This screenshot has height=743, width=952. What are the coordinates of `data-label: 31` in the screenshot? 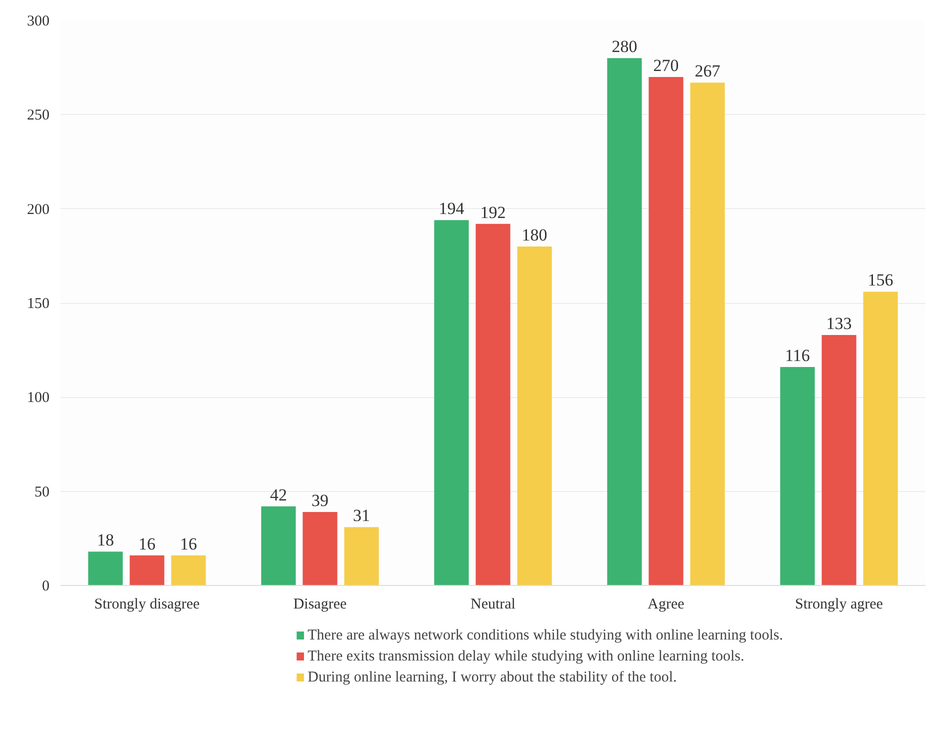 It's located at (361, 516).